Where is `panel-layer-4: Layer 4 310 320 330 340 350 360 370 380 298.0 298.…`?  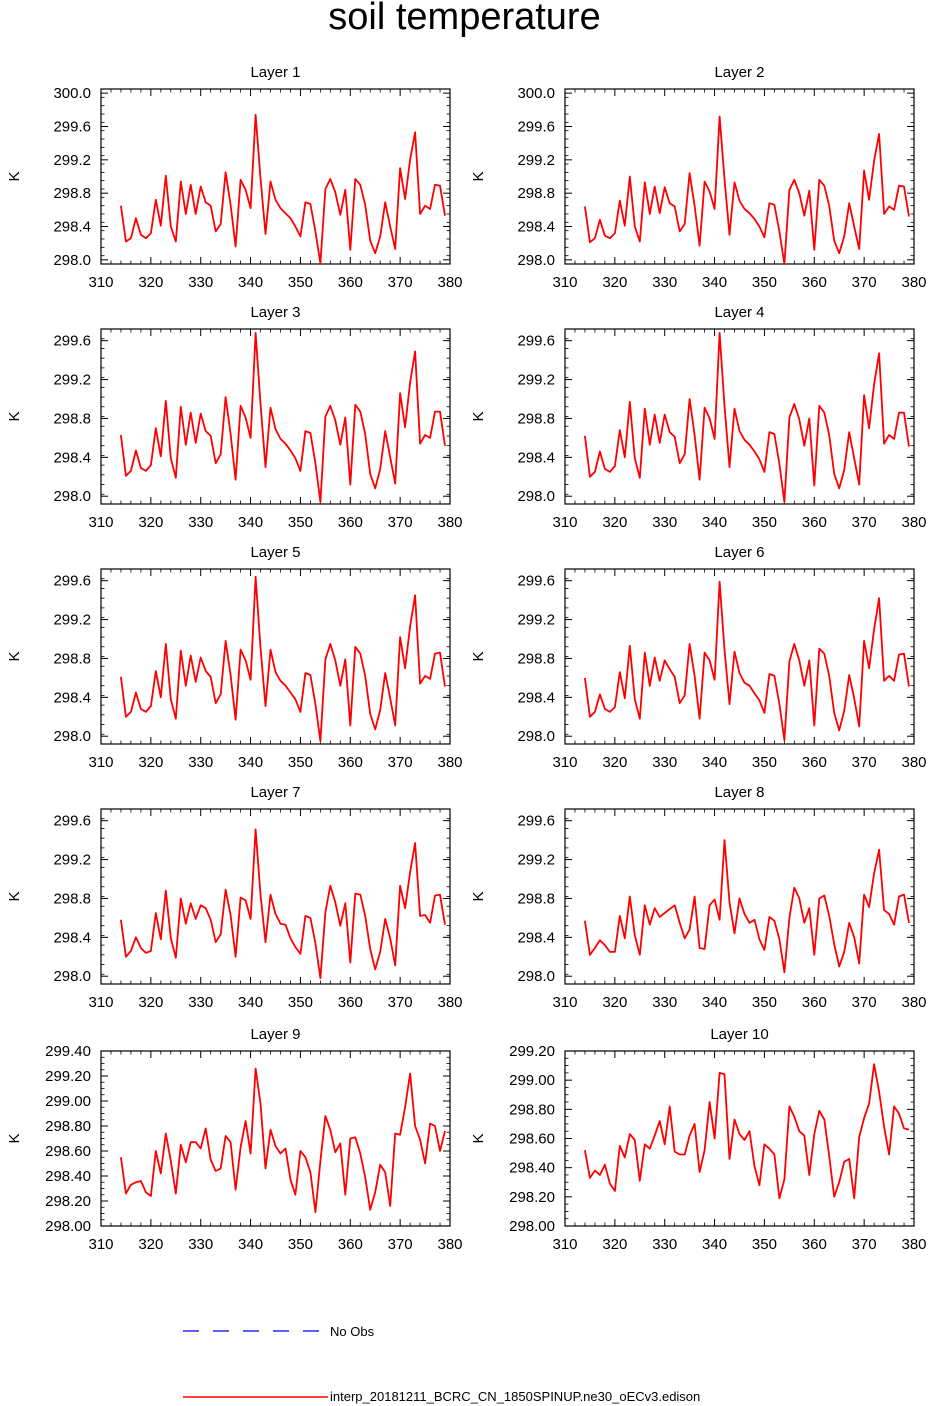 panel-layer-4: Layer 4 310 320 330 340 350 360 370 380 298.0 298.… is located at coordinates (698, 417).